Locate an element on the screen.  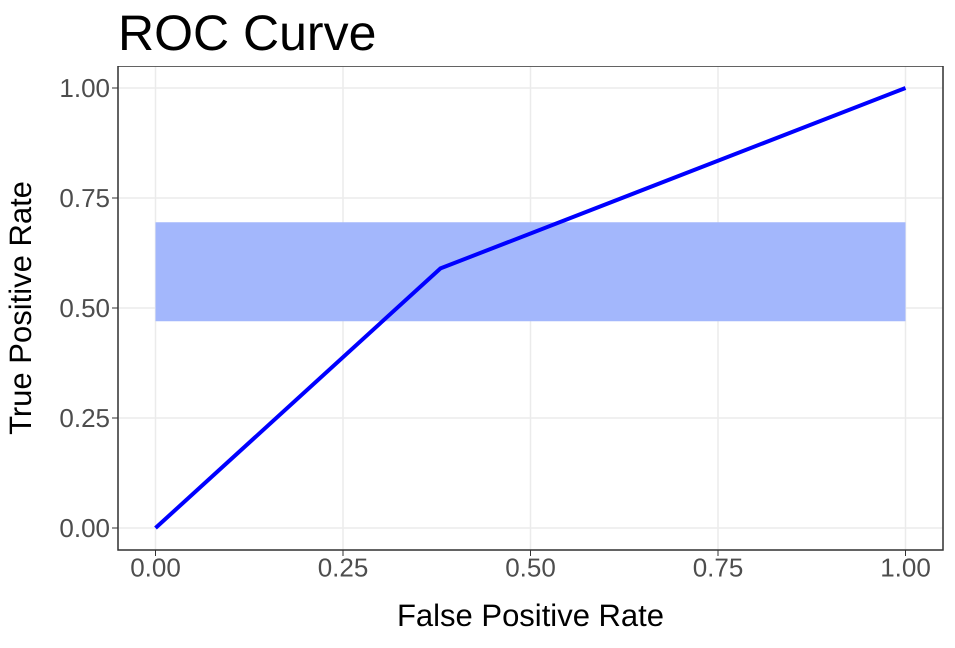
x-tick-label: 0.00 is located at coordinates (155, 567).